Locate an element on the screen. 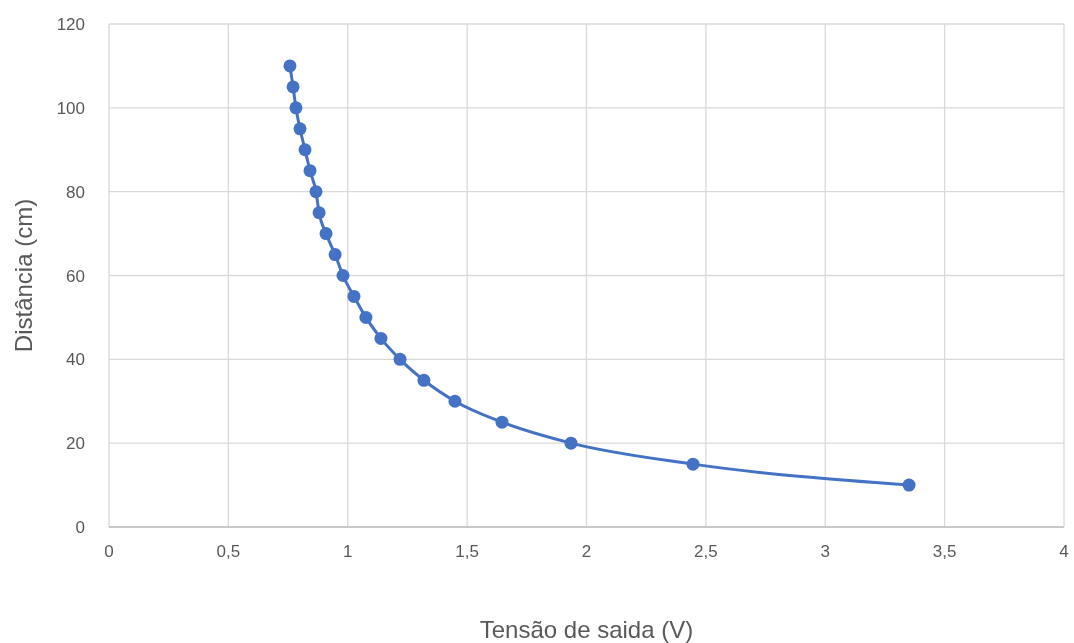 The height and width of the screenshot is (643, 1074). x-tick-label: 3 is located at coordinates (825, 551).